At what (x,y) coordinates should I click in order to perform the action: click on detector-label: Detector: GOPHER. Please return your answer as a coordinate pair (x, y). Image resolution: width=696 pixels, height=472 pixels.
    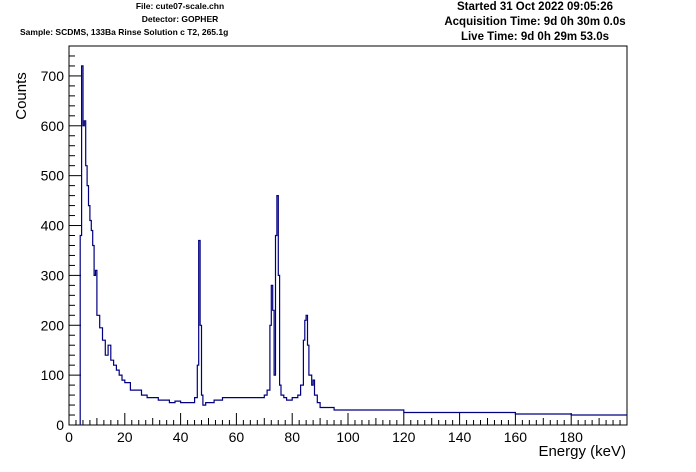
    Looking at the image, I should click on (180, 19).